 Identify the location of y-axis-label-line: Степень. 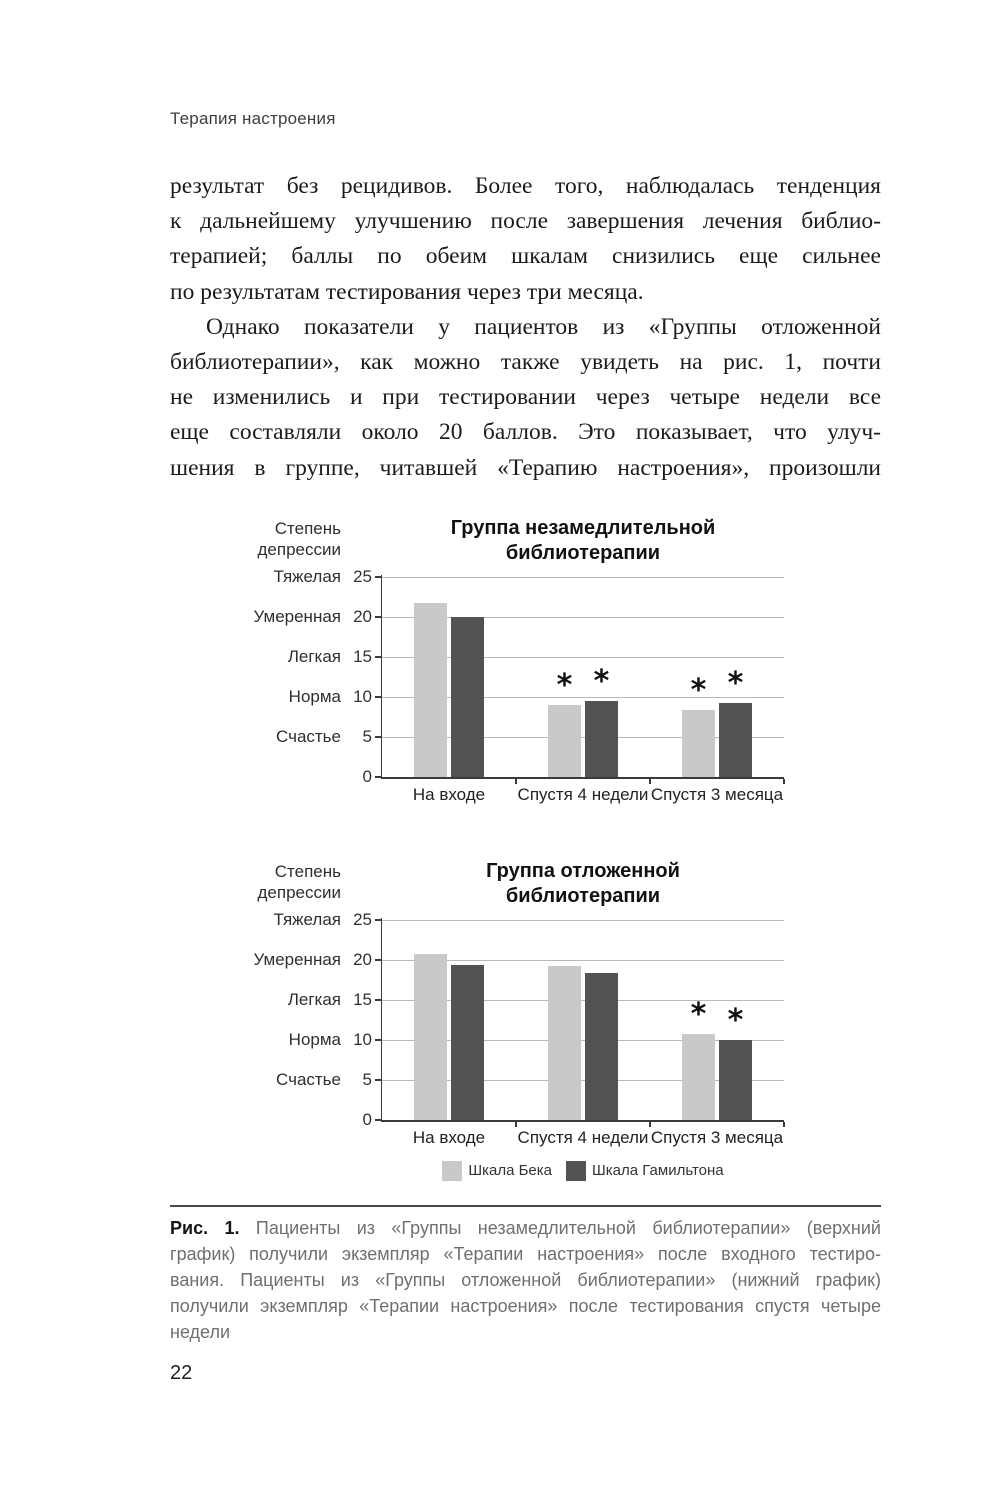
(307, 871).